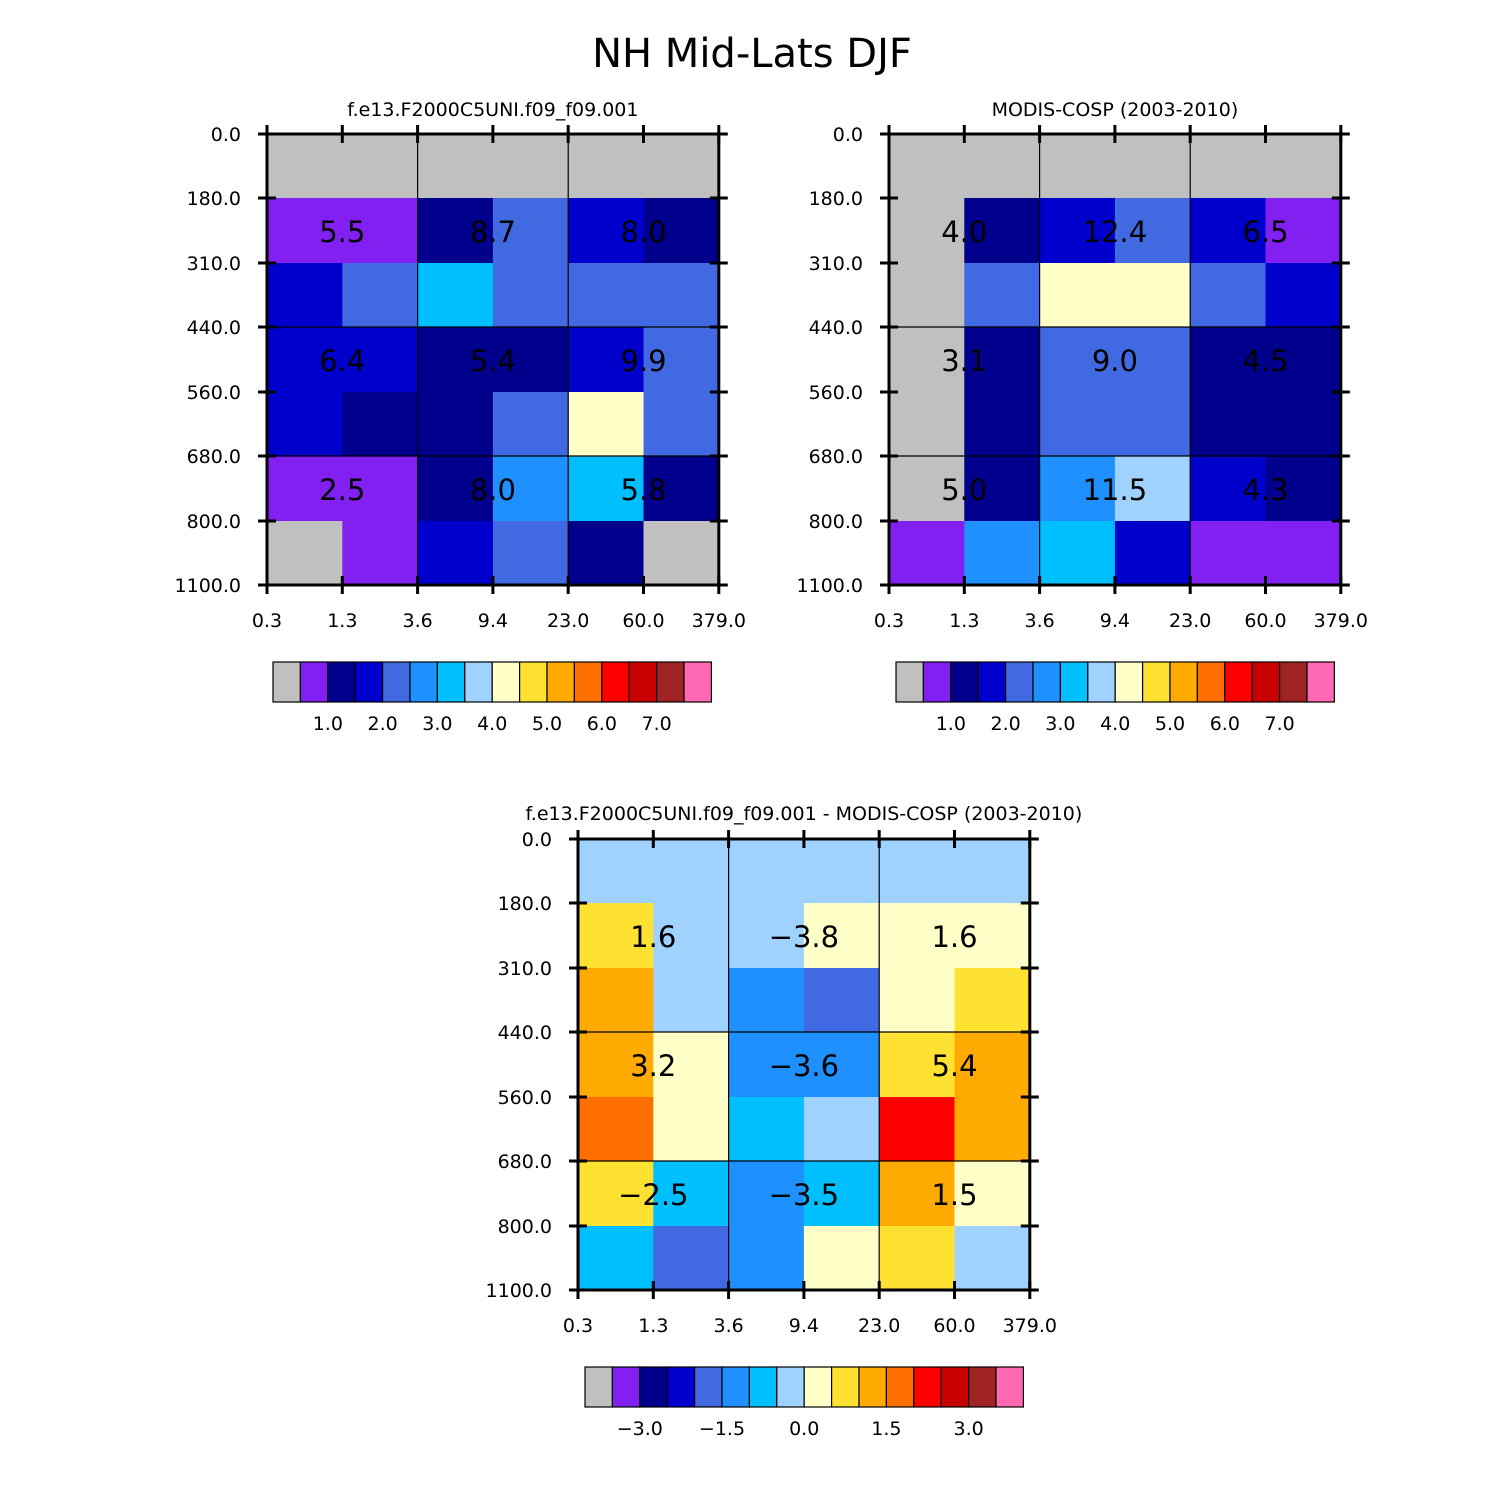 Image resolution: width=1510 pixels, height=1510 pixels. I want to click on x-tick-label: 9.4, so click(1115, 621).